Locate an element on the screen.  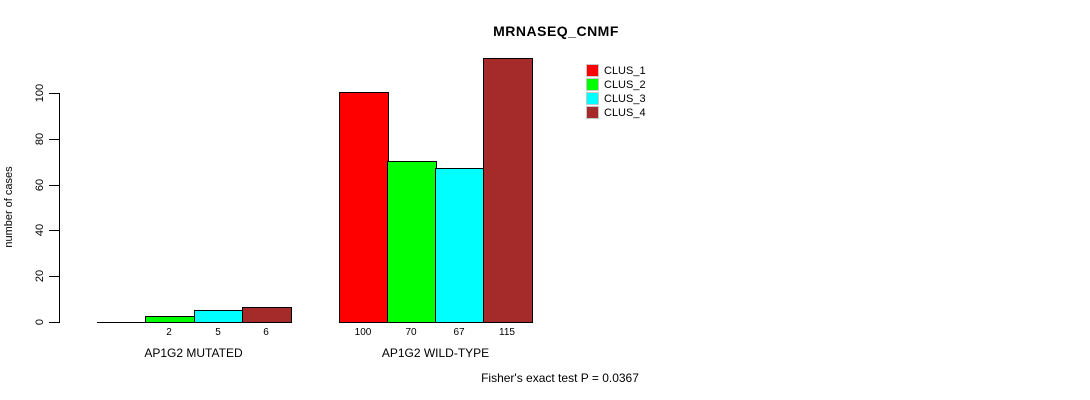
bar-clus_4-group2 is located at coordinates (508, 190).